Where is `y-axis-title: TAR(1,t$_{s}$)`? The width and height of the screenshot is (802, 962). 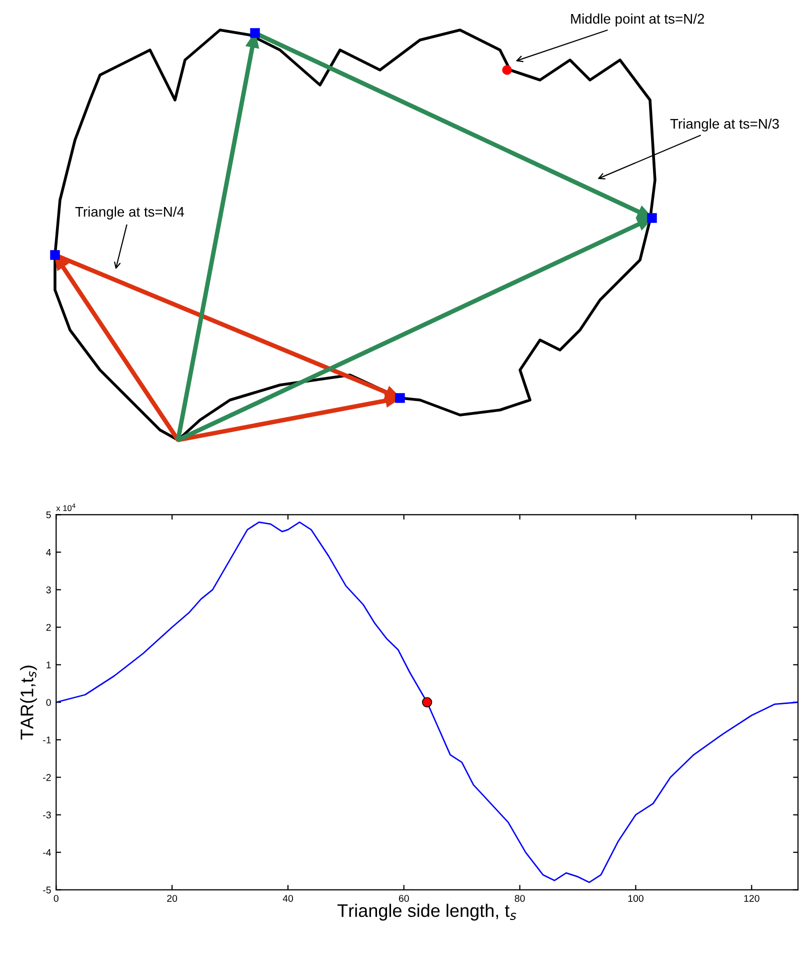
y-axis-title: TAR(1,t$_{s}$) is located at coordinates (28, 703).